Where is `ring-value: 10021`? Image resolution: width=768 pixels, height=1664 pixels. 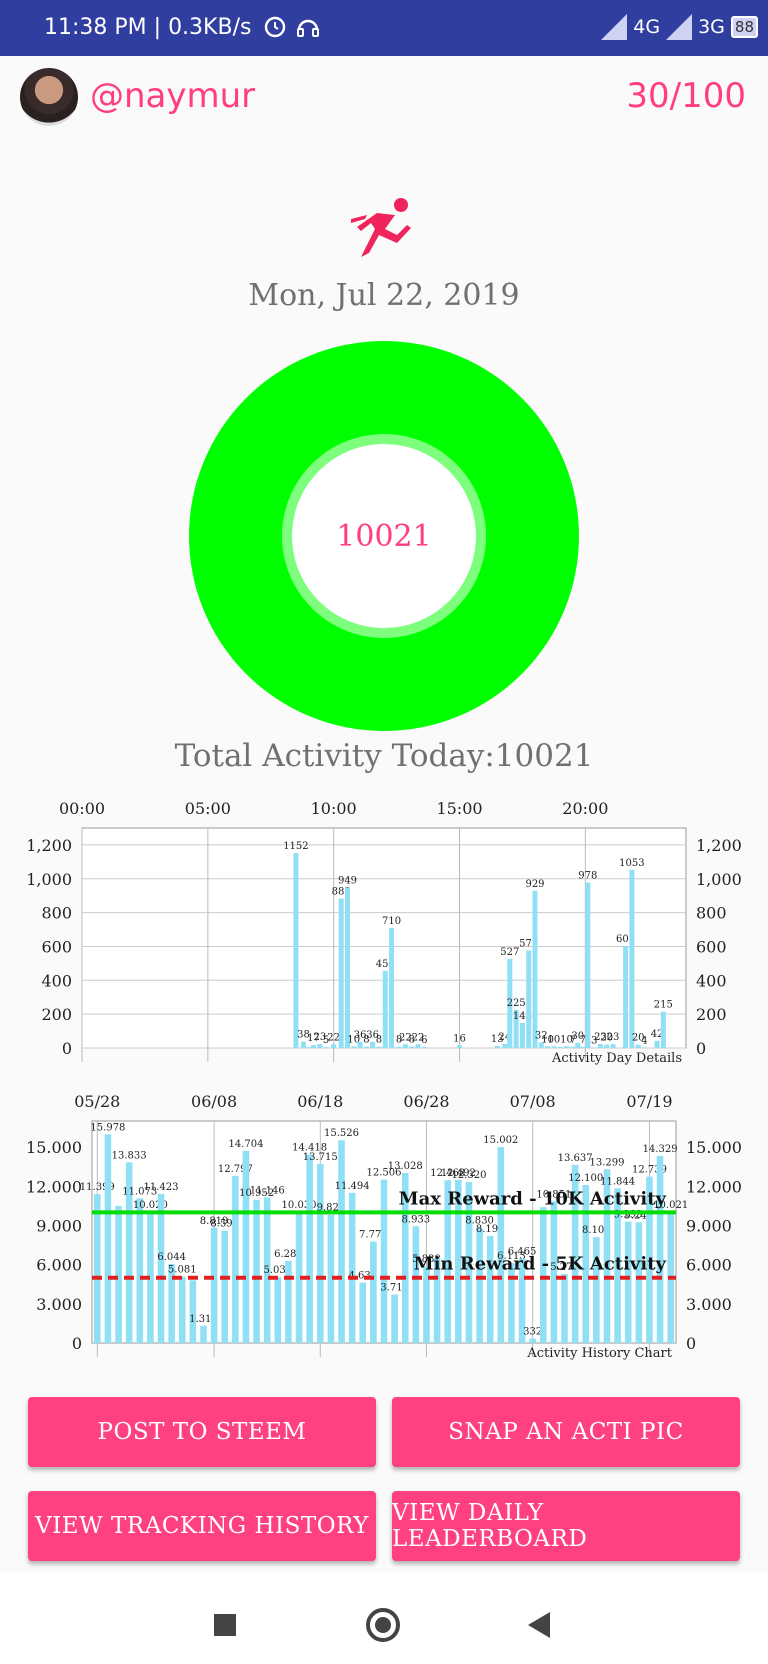 ring-value: 10021 is located at coordinates (384, 536).